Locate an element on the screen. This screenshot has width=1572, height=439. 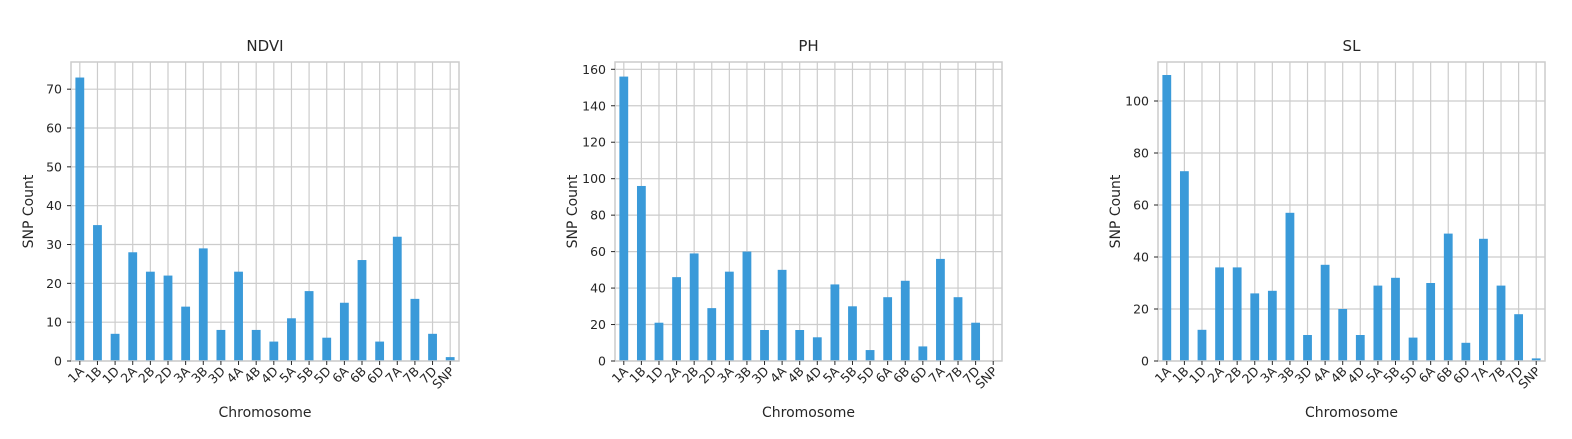
y-tick-label: 70 is located at coordinates (54, 89).